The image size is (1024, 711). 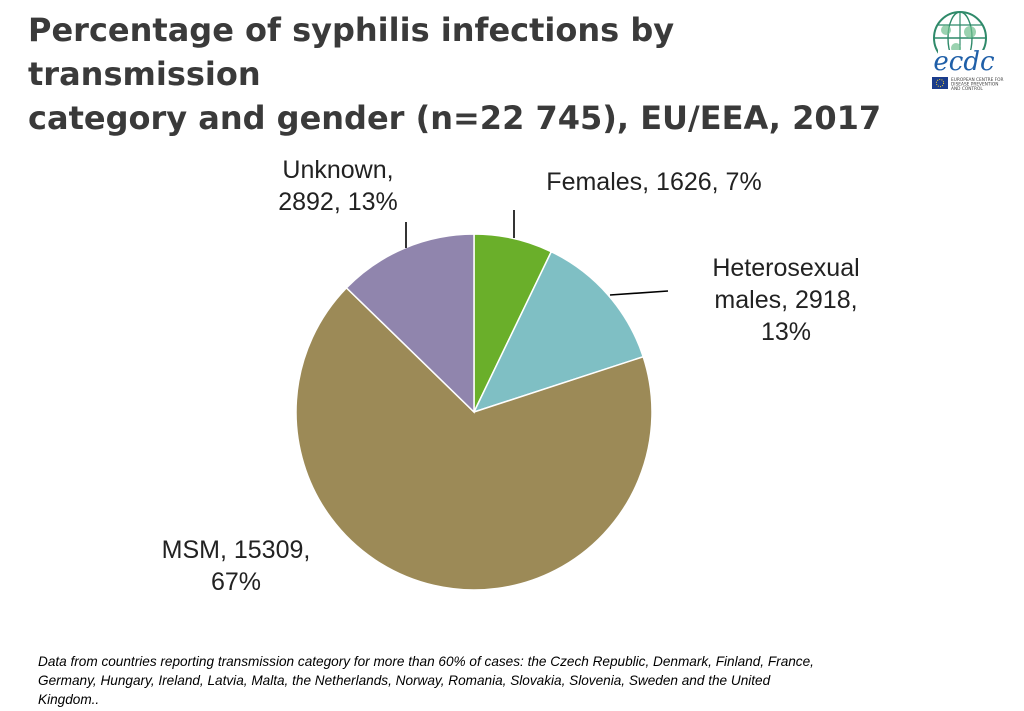 I want to click on logo-org-line-1: EUROPEAN CENTRE FOR, so click(x=977, y=80).